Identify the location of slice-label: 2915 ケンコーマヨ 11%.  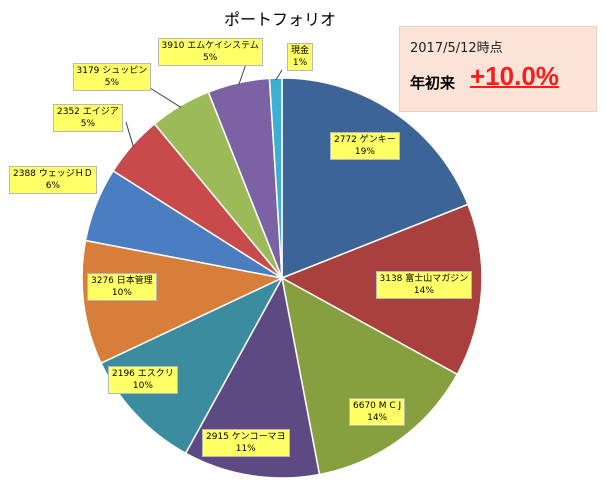
(246, 443).